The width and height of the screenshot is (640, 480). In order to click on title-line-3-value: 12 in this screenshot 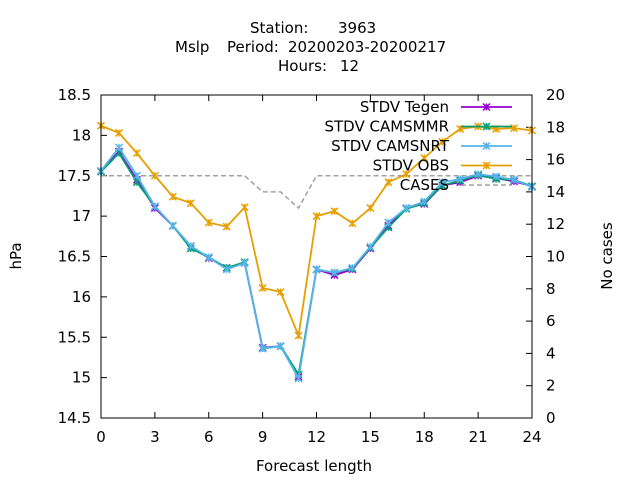, I will do `click(349, 66)`.